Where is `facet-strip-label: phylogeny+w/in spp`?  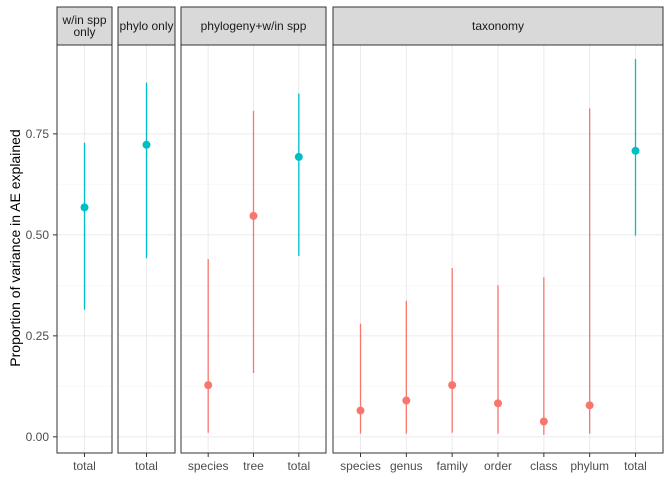
facet-strip-label: phylogeny+w/in spp is located at coordinates (254, 26).